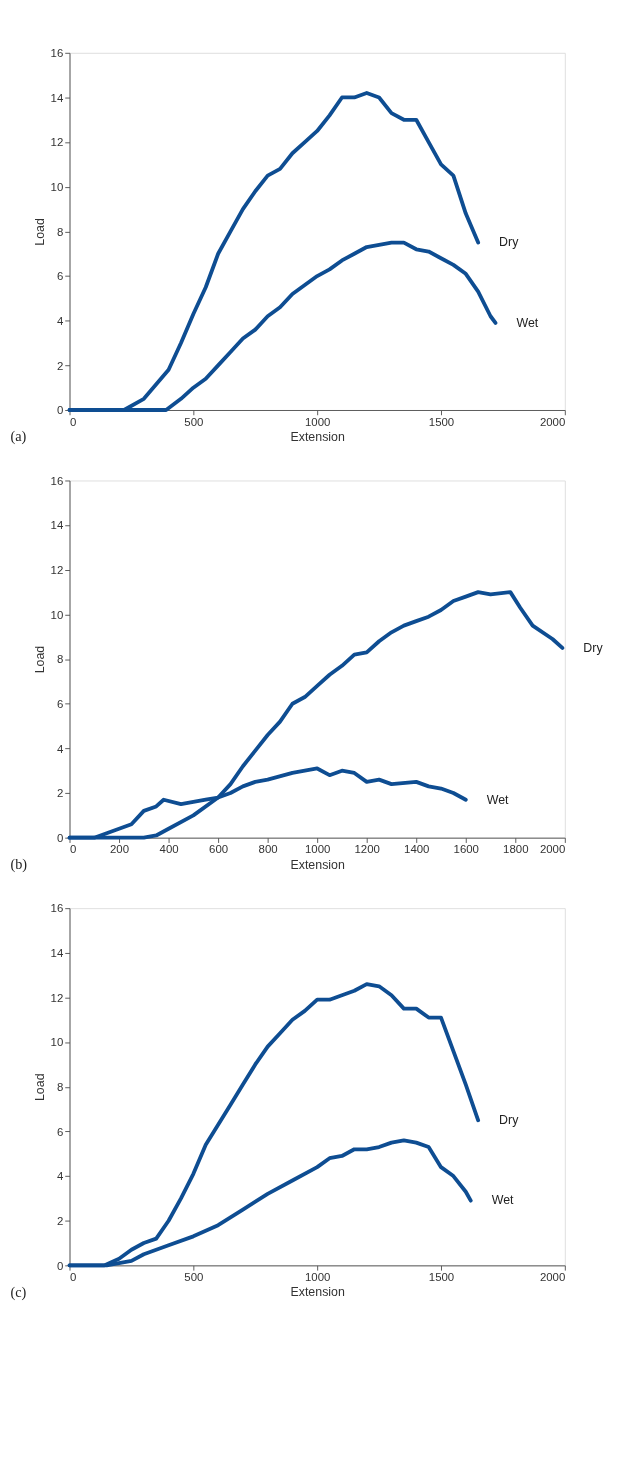 Image resolution: width=642 pixels, height=1466 pixels. What do you see at coordinates (219, 849) in the screenshot?
I see `x-tick-label: 600` at bounding box center [219, 849].